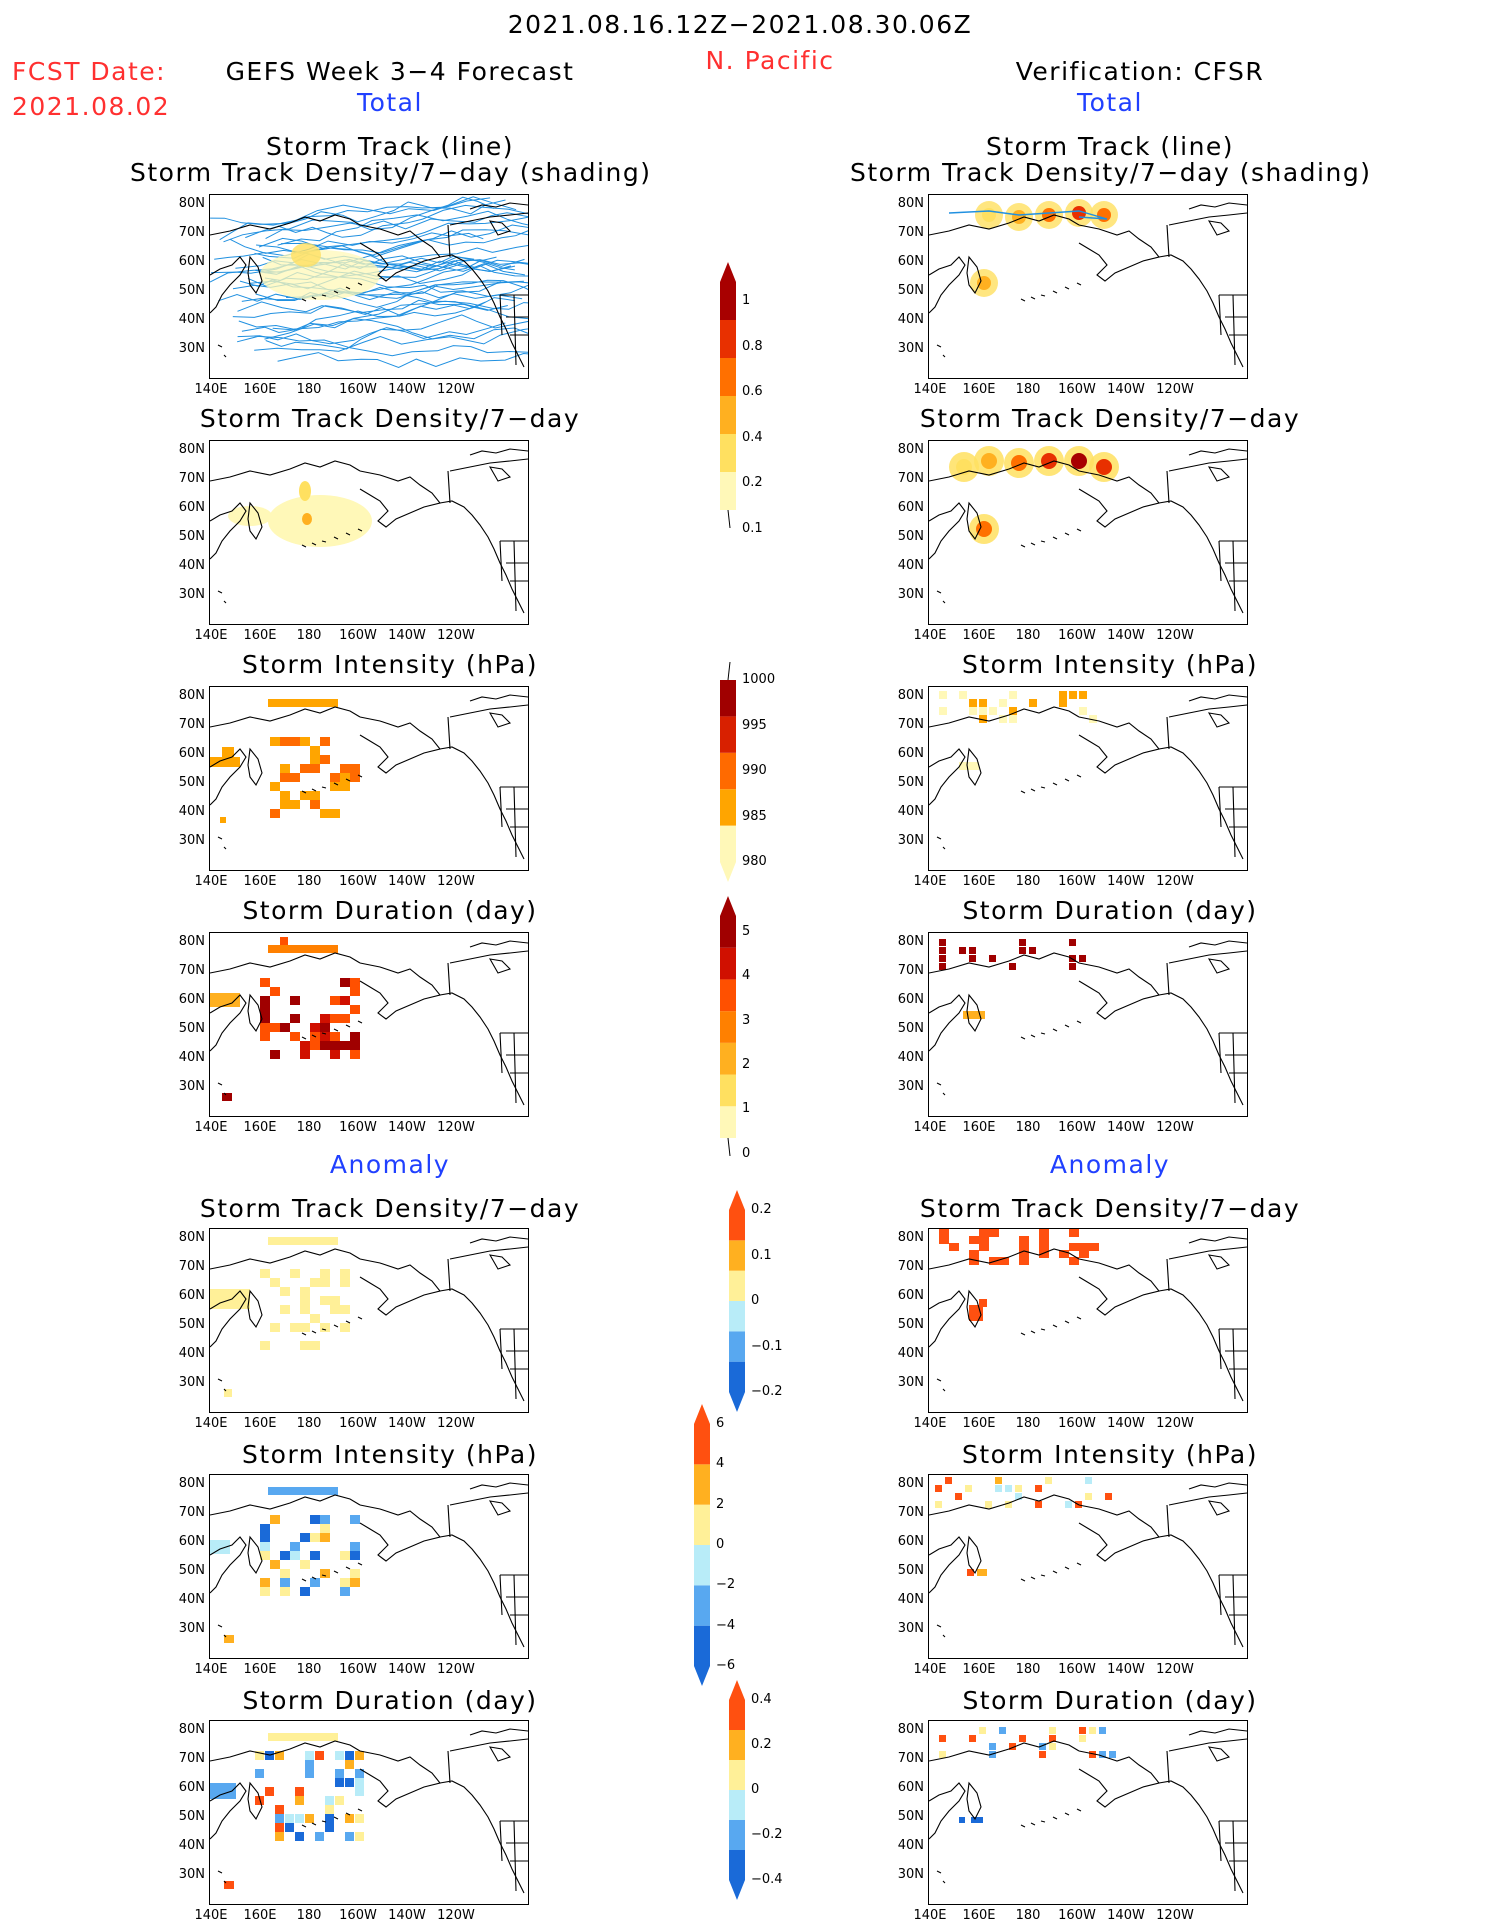 This screenshot has height=1925, width=1487. What do you see at coordinates (746, 931) in the screenshot?
I see `colorbar-tick-label: 5` at bounding box center [746, 931].